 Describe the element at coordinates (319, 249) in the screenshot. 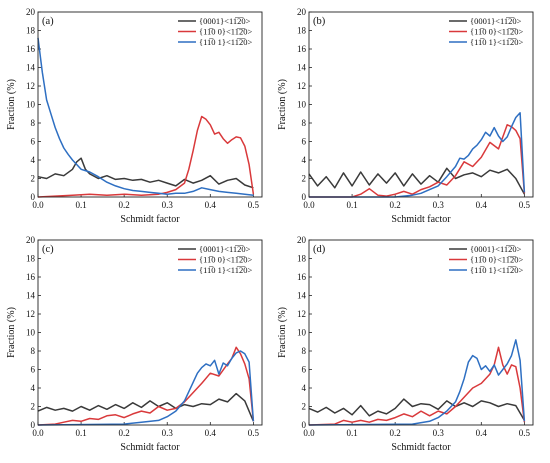

I see `panel-label: (d)` at that location.